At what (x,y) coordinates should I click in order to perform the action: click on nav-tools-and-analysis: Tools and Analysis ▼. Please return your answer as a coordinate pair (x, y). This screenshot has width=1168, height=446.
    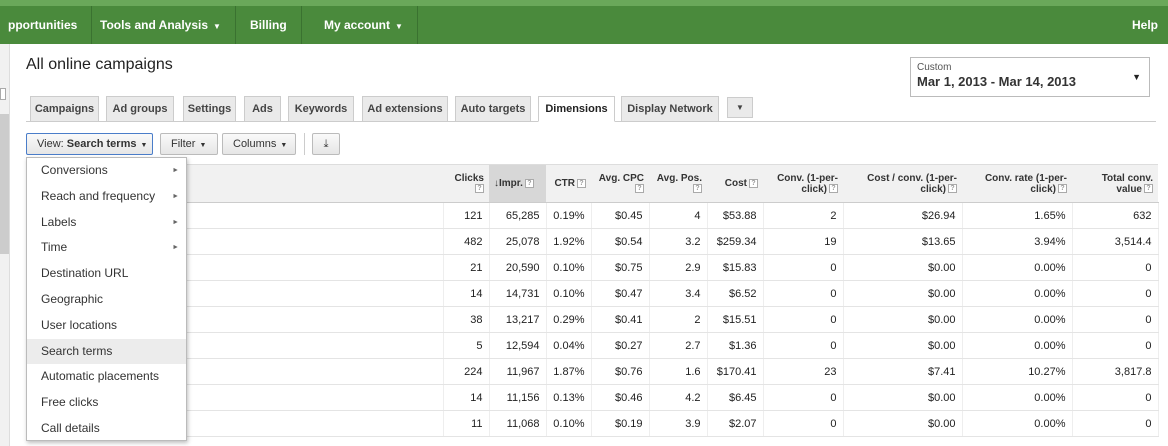
    Looking at the image, I should click on (161, 25).